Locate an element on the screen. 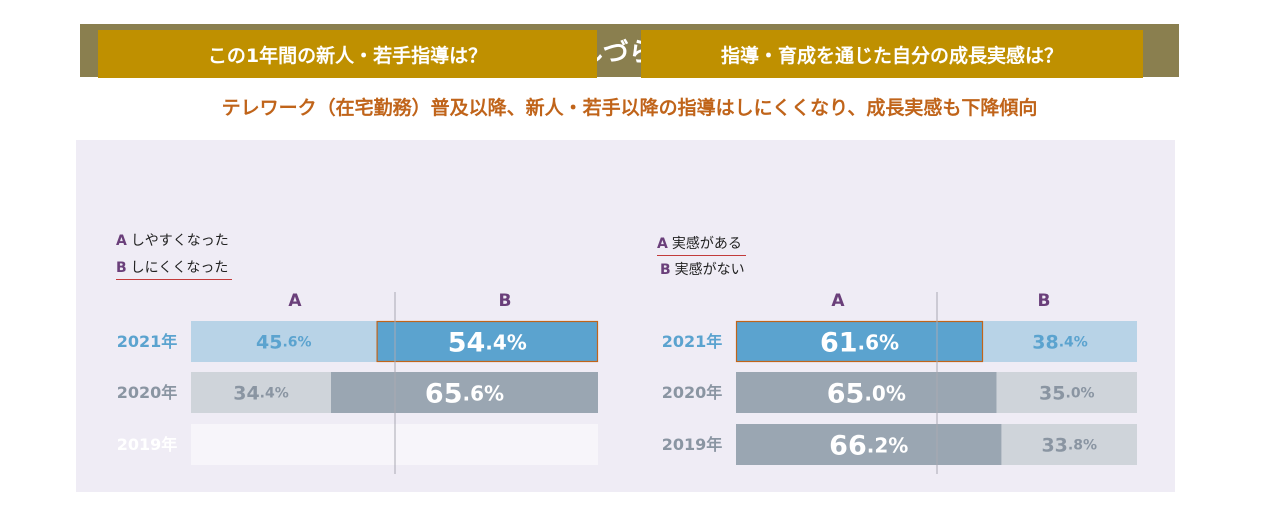 The width and height of the screenshot is (1280, 521). legend-item-a-right: A 実感がある is located at coordinates (701, 244).